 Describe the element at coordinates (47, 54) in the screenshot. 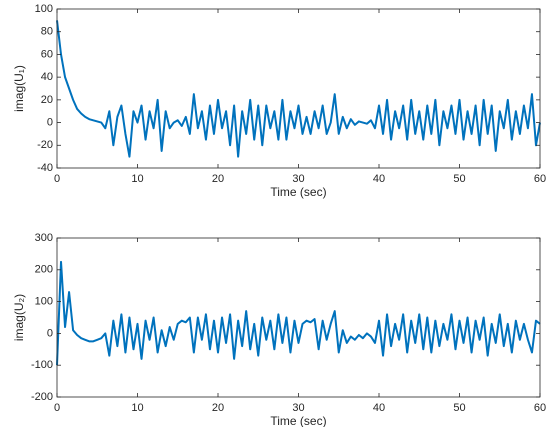

I see `y-tick-label: 60` at that location.